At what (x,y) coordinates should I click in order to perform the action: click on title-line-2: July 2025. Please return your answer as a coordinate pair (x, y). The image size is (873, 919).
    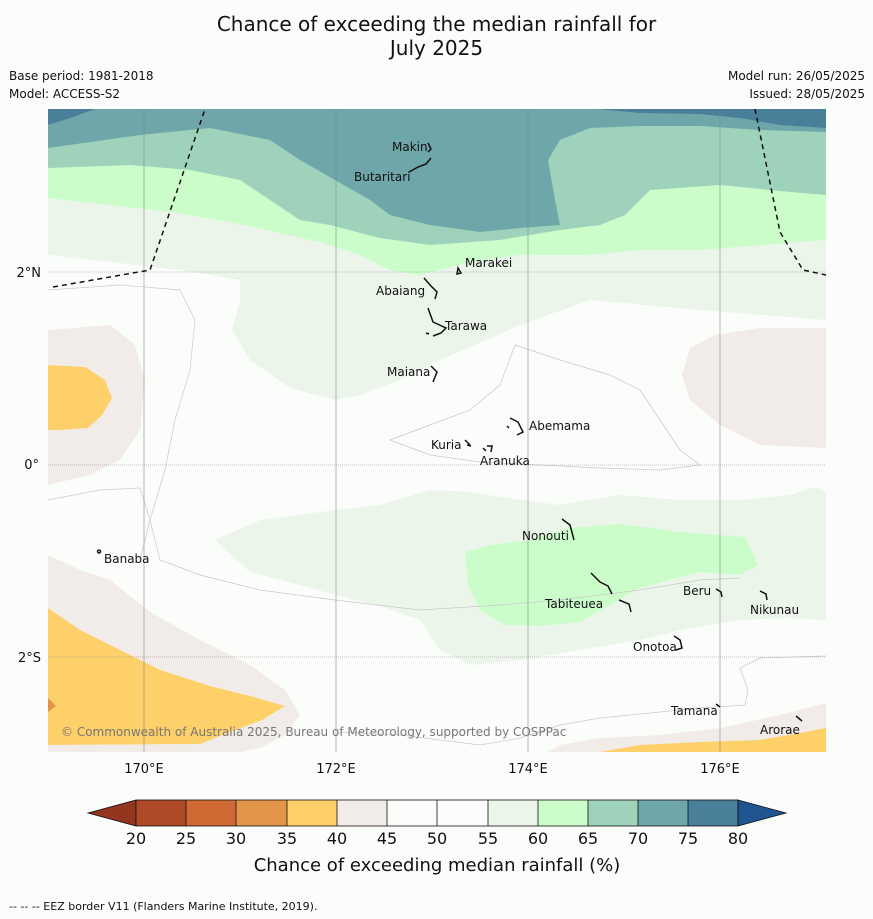
    Looking at the image, I should click on (436, 48).